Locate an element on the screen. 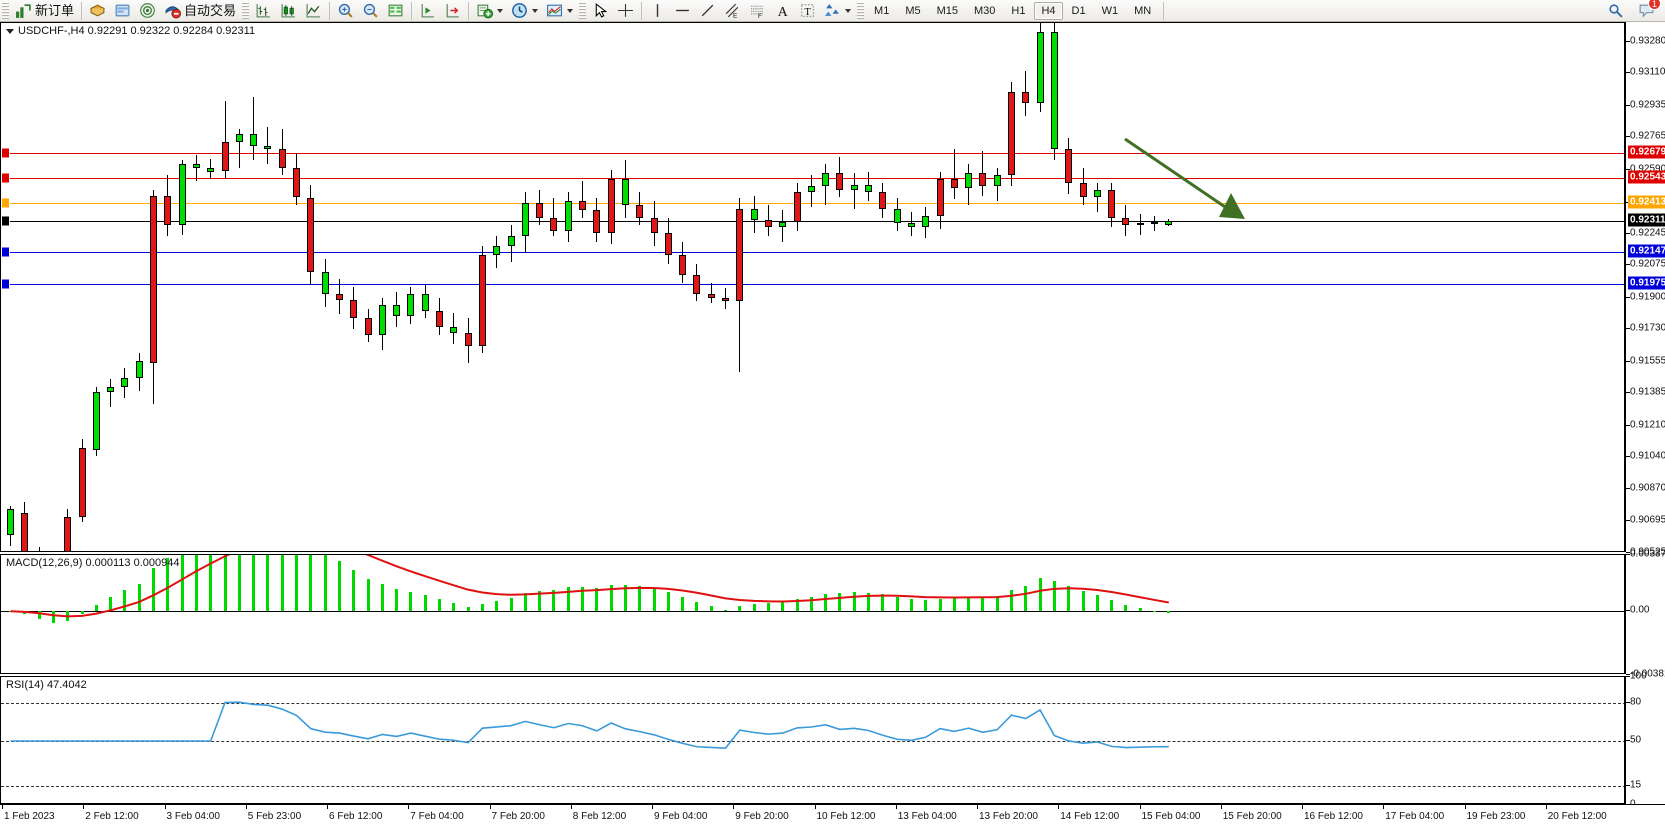  price-tick: 0.91210 is located at coordinates (1647, 425).